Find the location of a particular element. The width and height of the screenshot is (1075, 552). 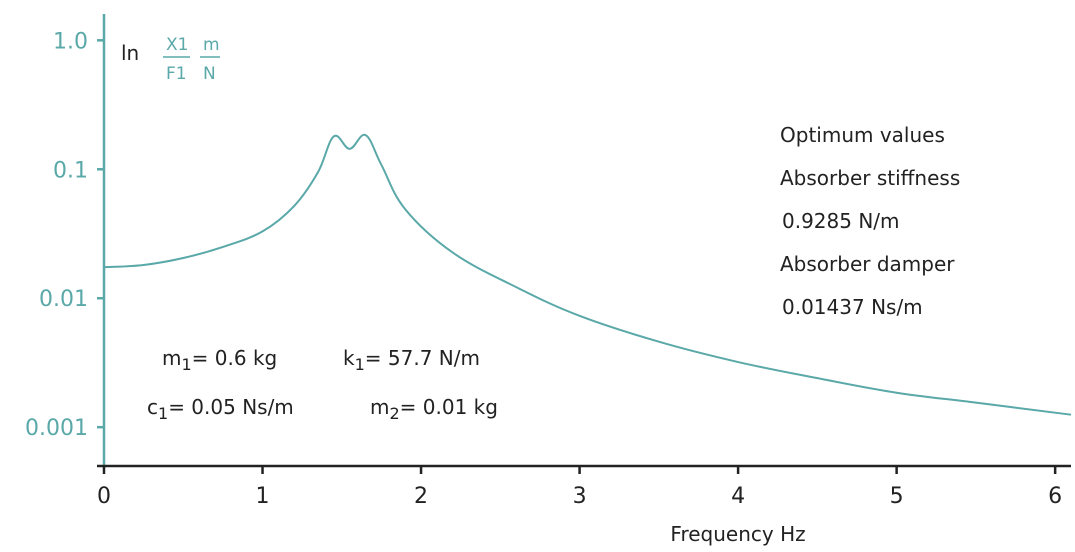

x-tick-label: 3 is located at coordinates (580, 496).